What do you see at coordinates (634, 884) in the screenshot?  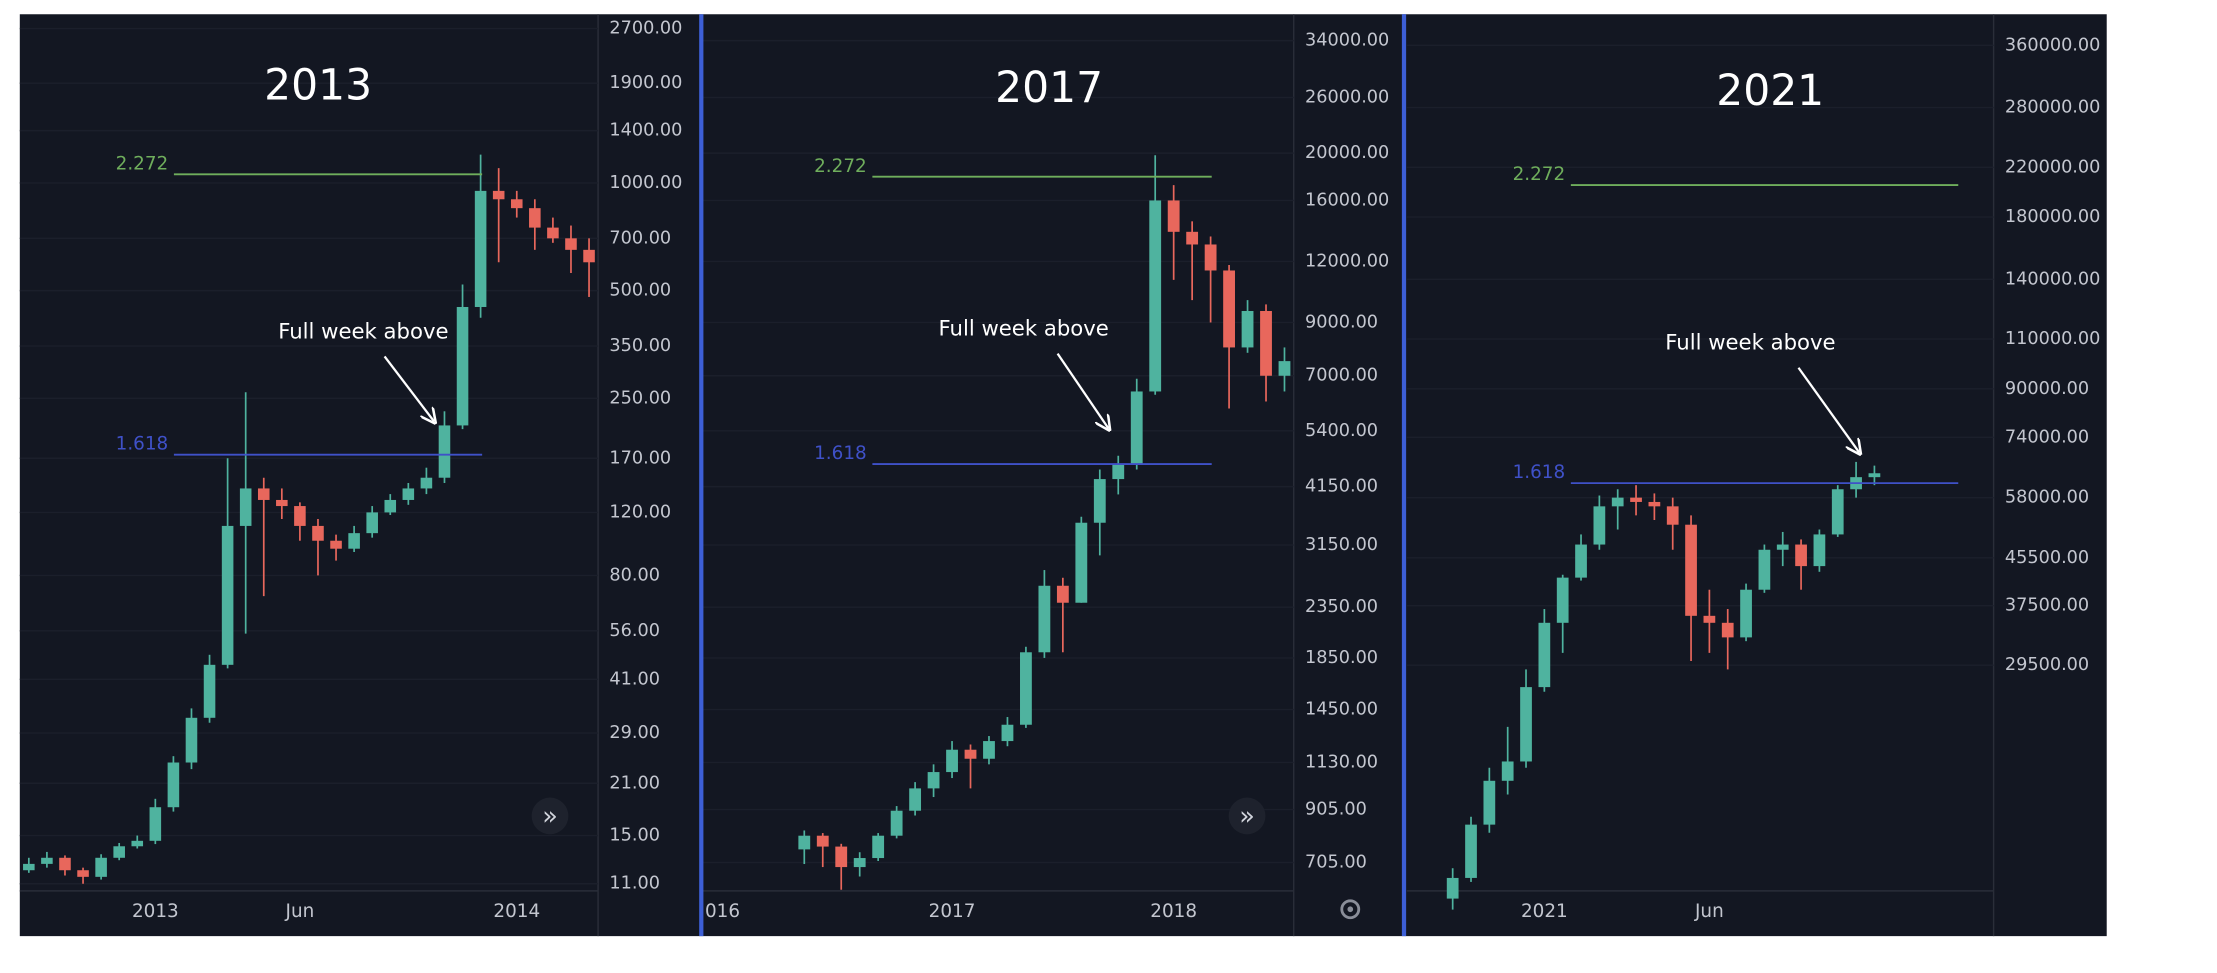 I see `y-tick-label: 11.00` at bounding box center [634, 884].